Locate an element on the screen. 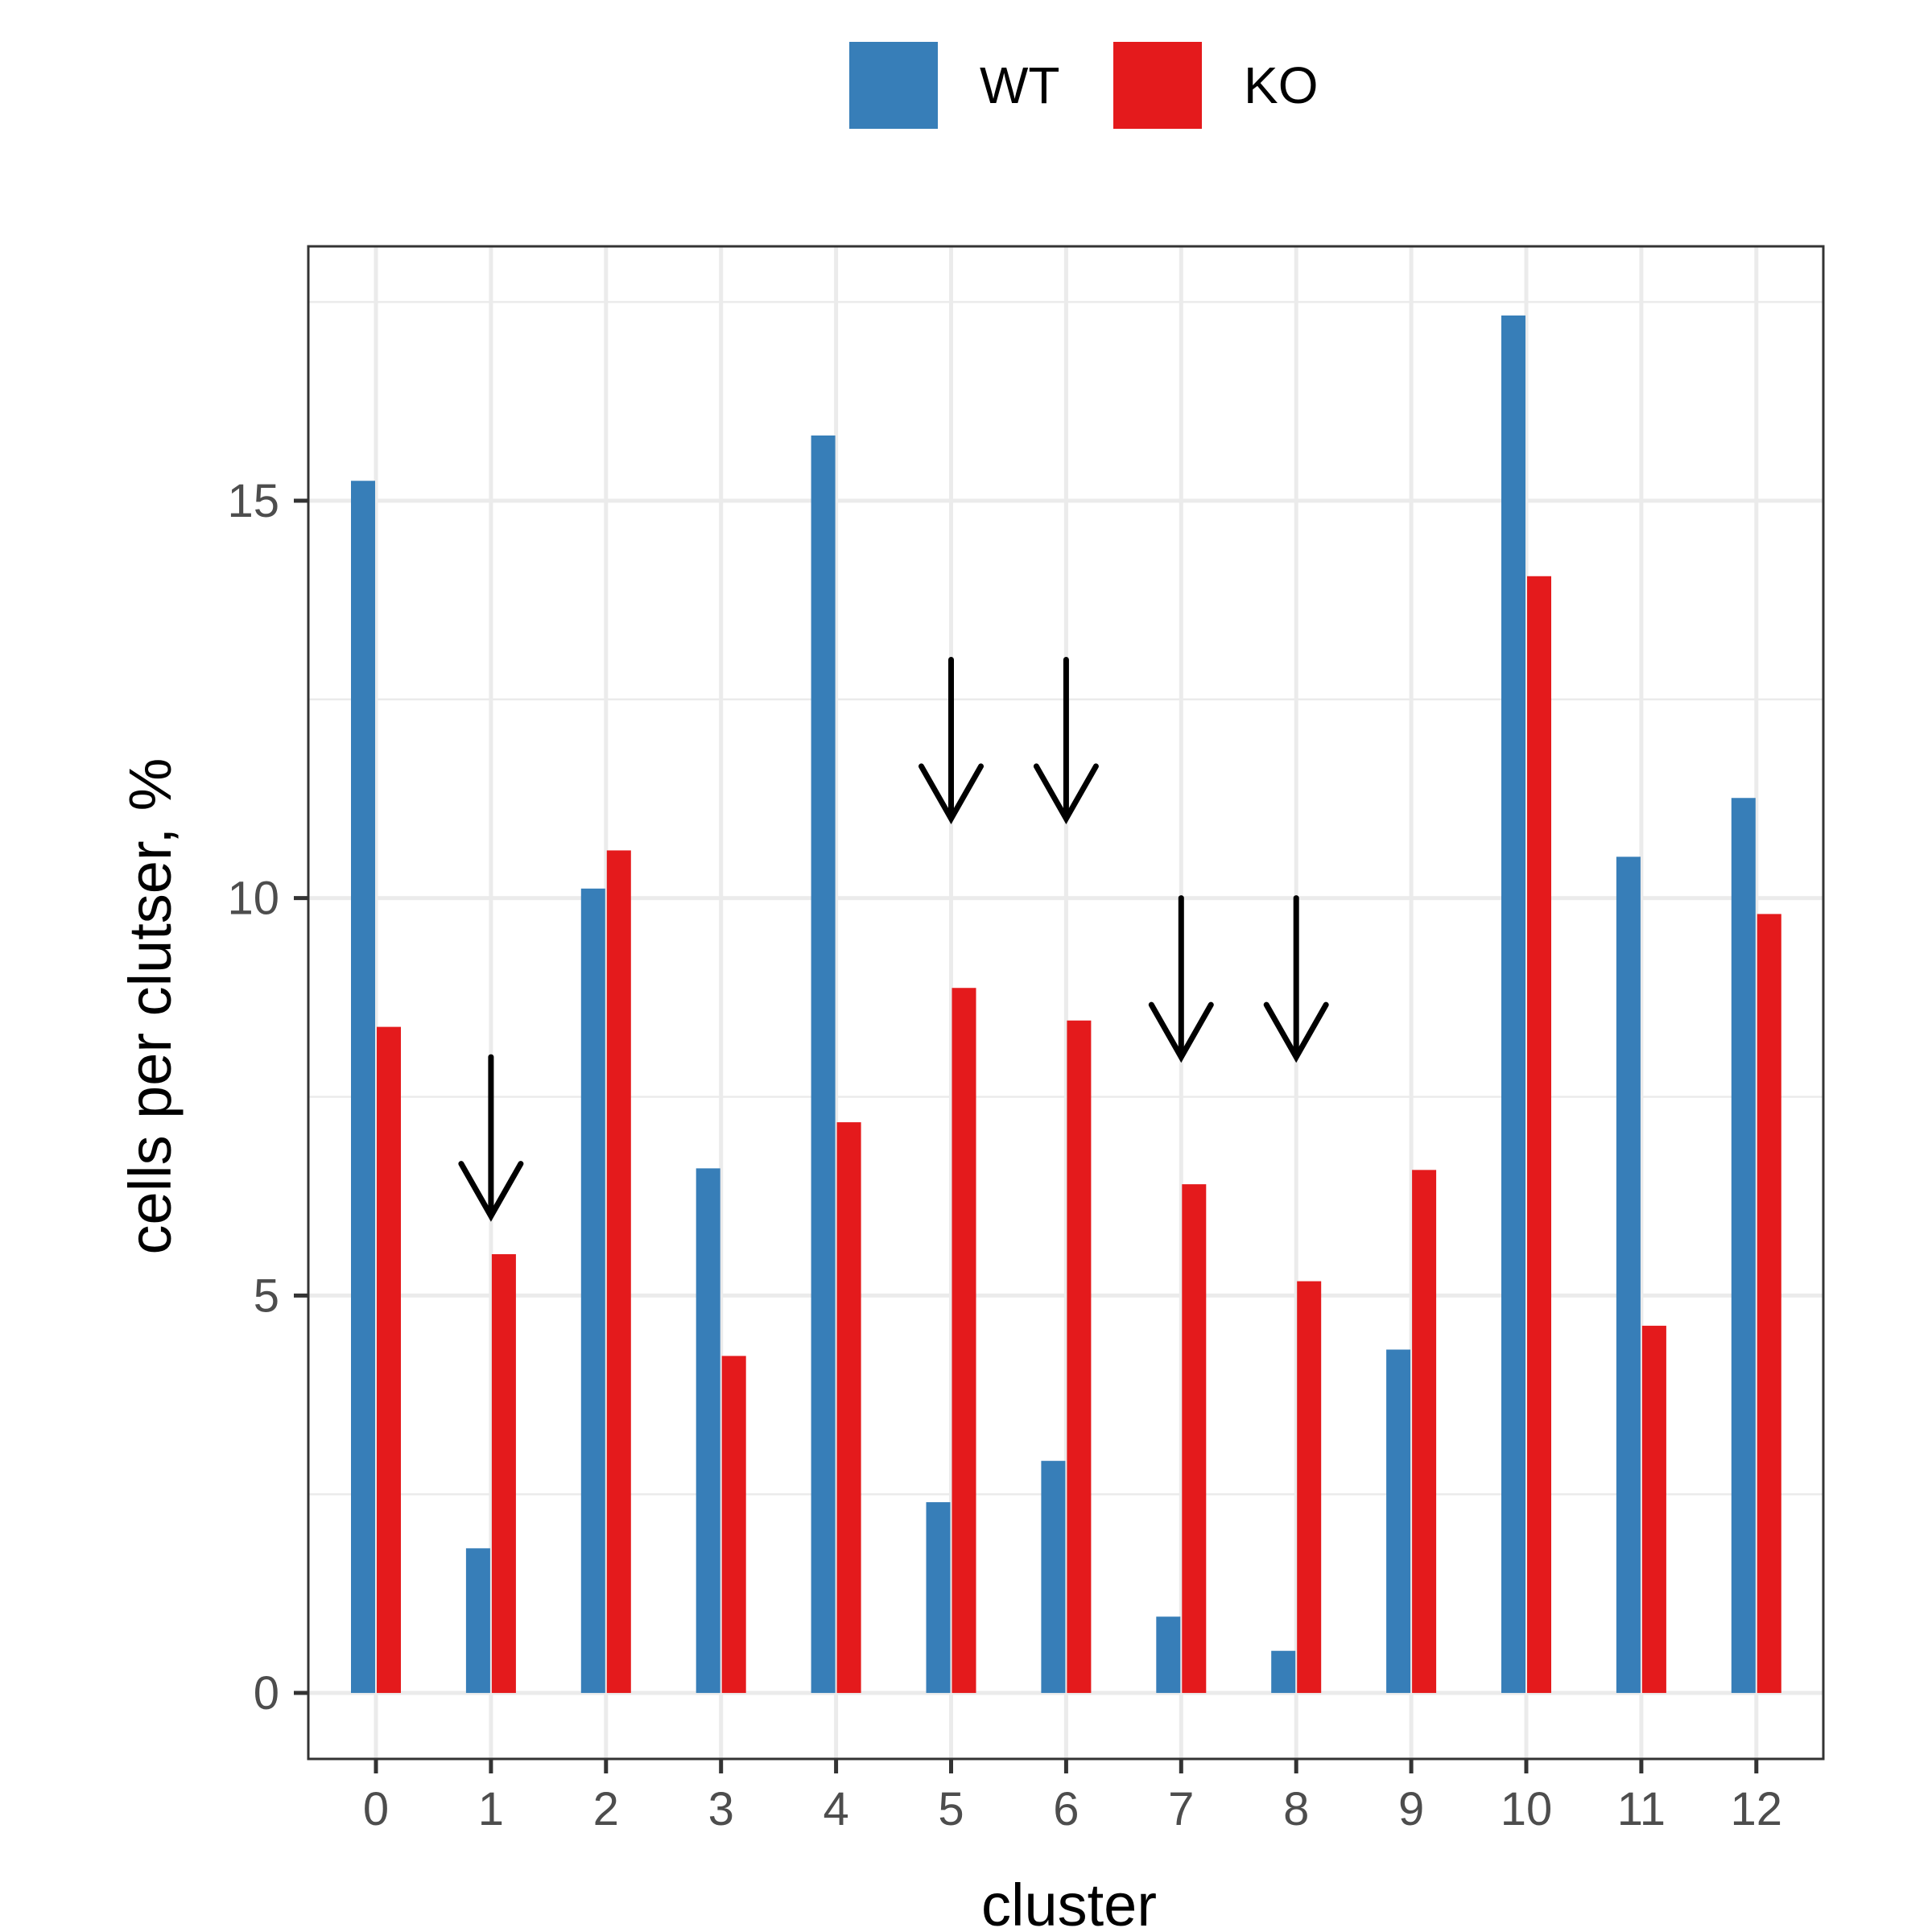  x-axis-title: cluster is located at coordinates (1069, 1902).